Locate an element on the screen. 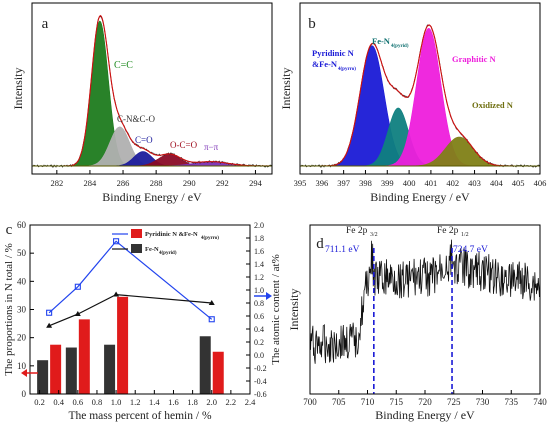 The width and height of the screenshot is (554, 431). x-tick-label: 710 is located at coordinates (368, 402).